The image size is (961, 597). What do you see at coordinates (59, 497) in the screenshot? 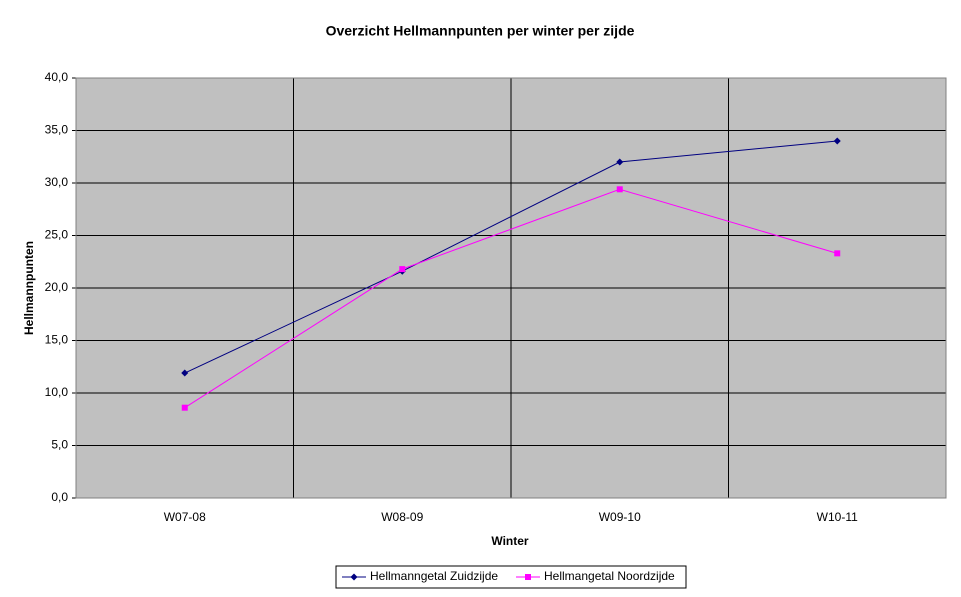
I see `y-tick-label: 0,0` at bounding box center [59, 497].